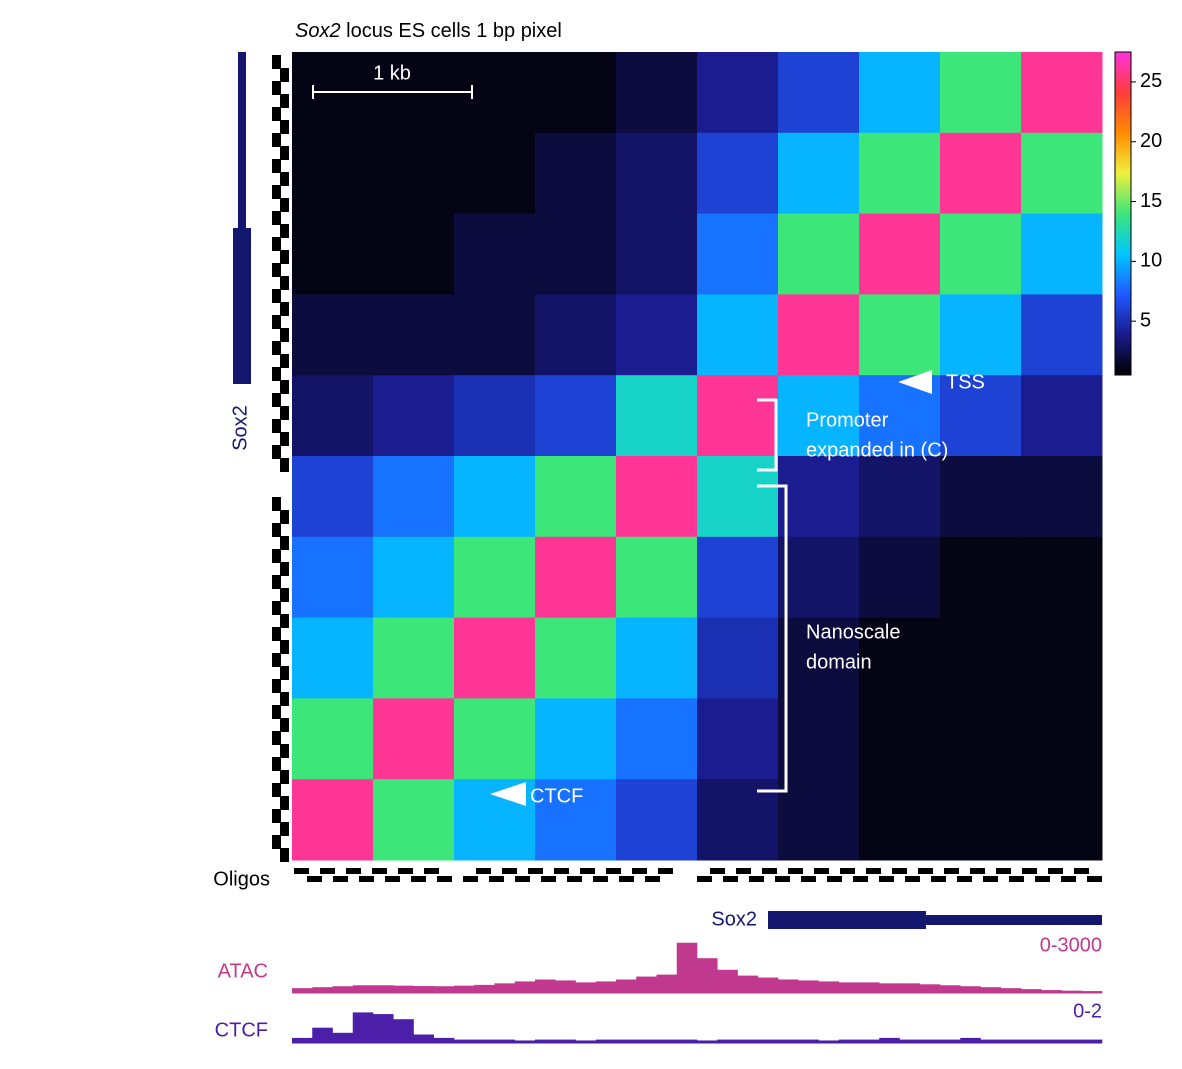 The width and height of the screenshot is (1182, 1069). I want to click on promoter-label: expanded in (C), so click(877, 450).